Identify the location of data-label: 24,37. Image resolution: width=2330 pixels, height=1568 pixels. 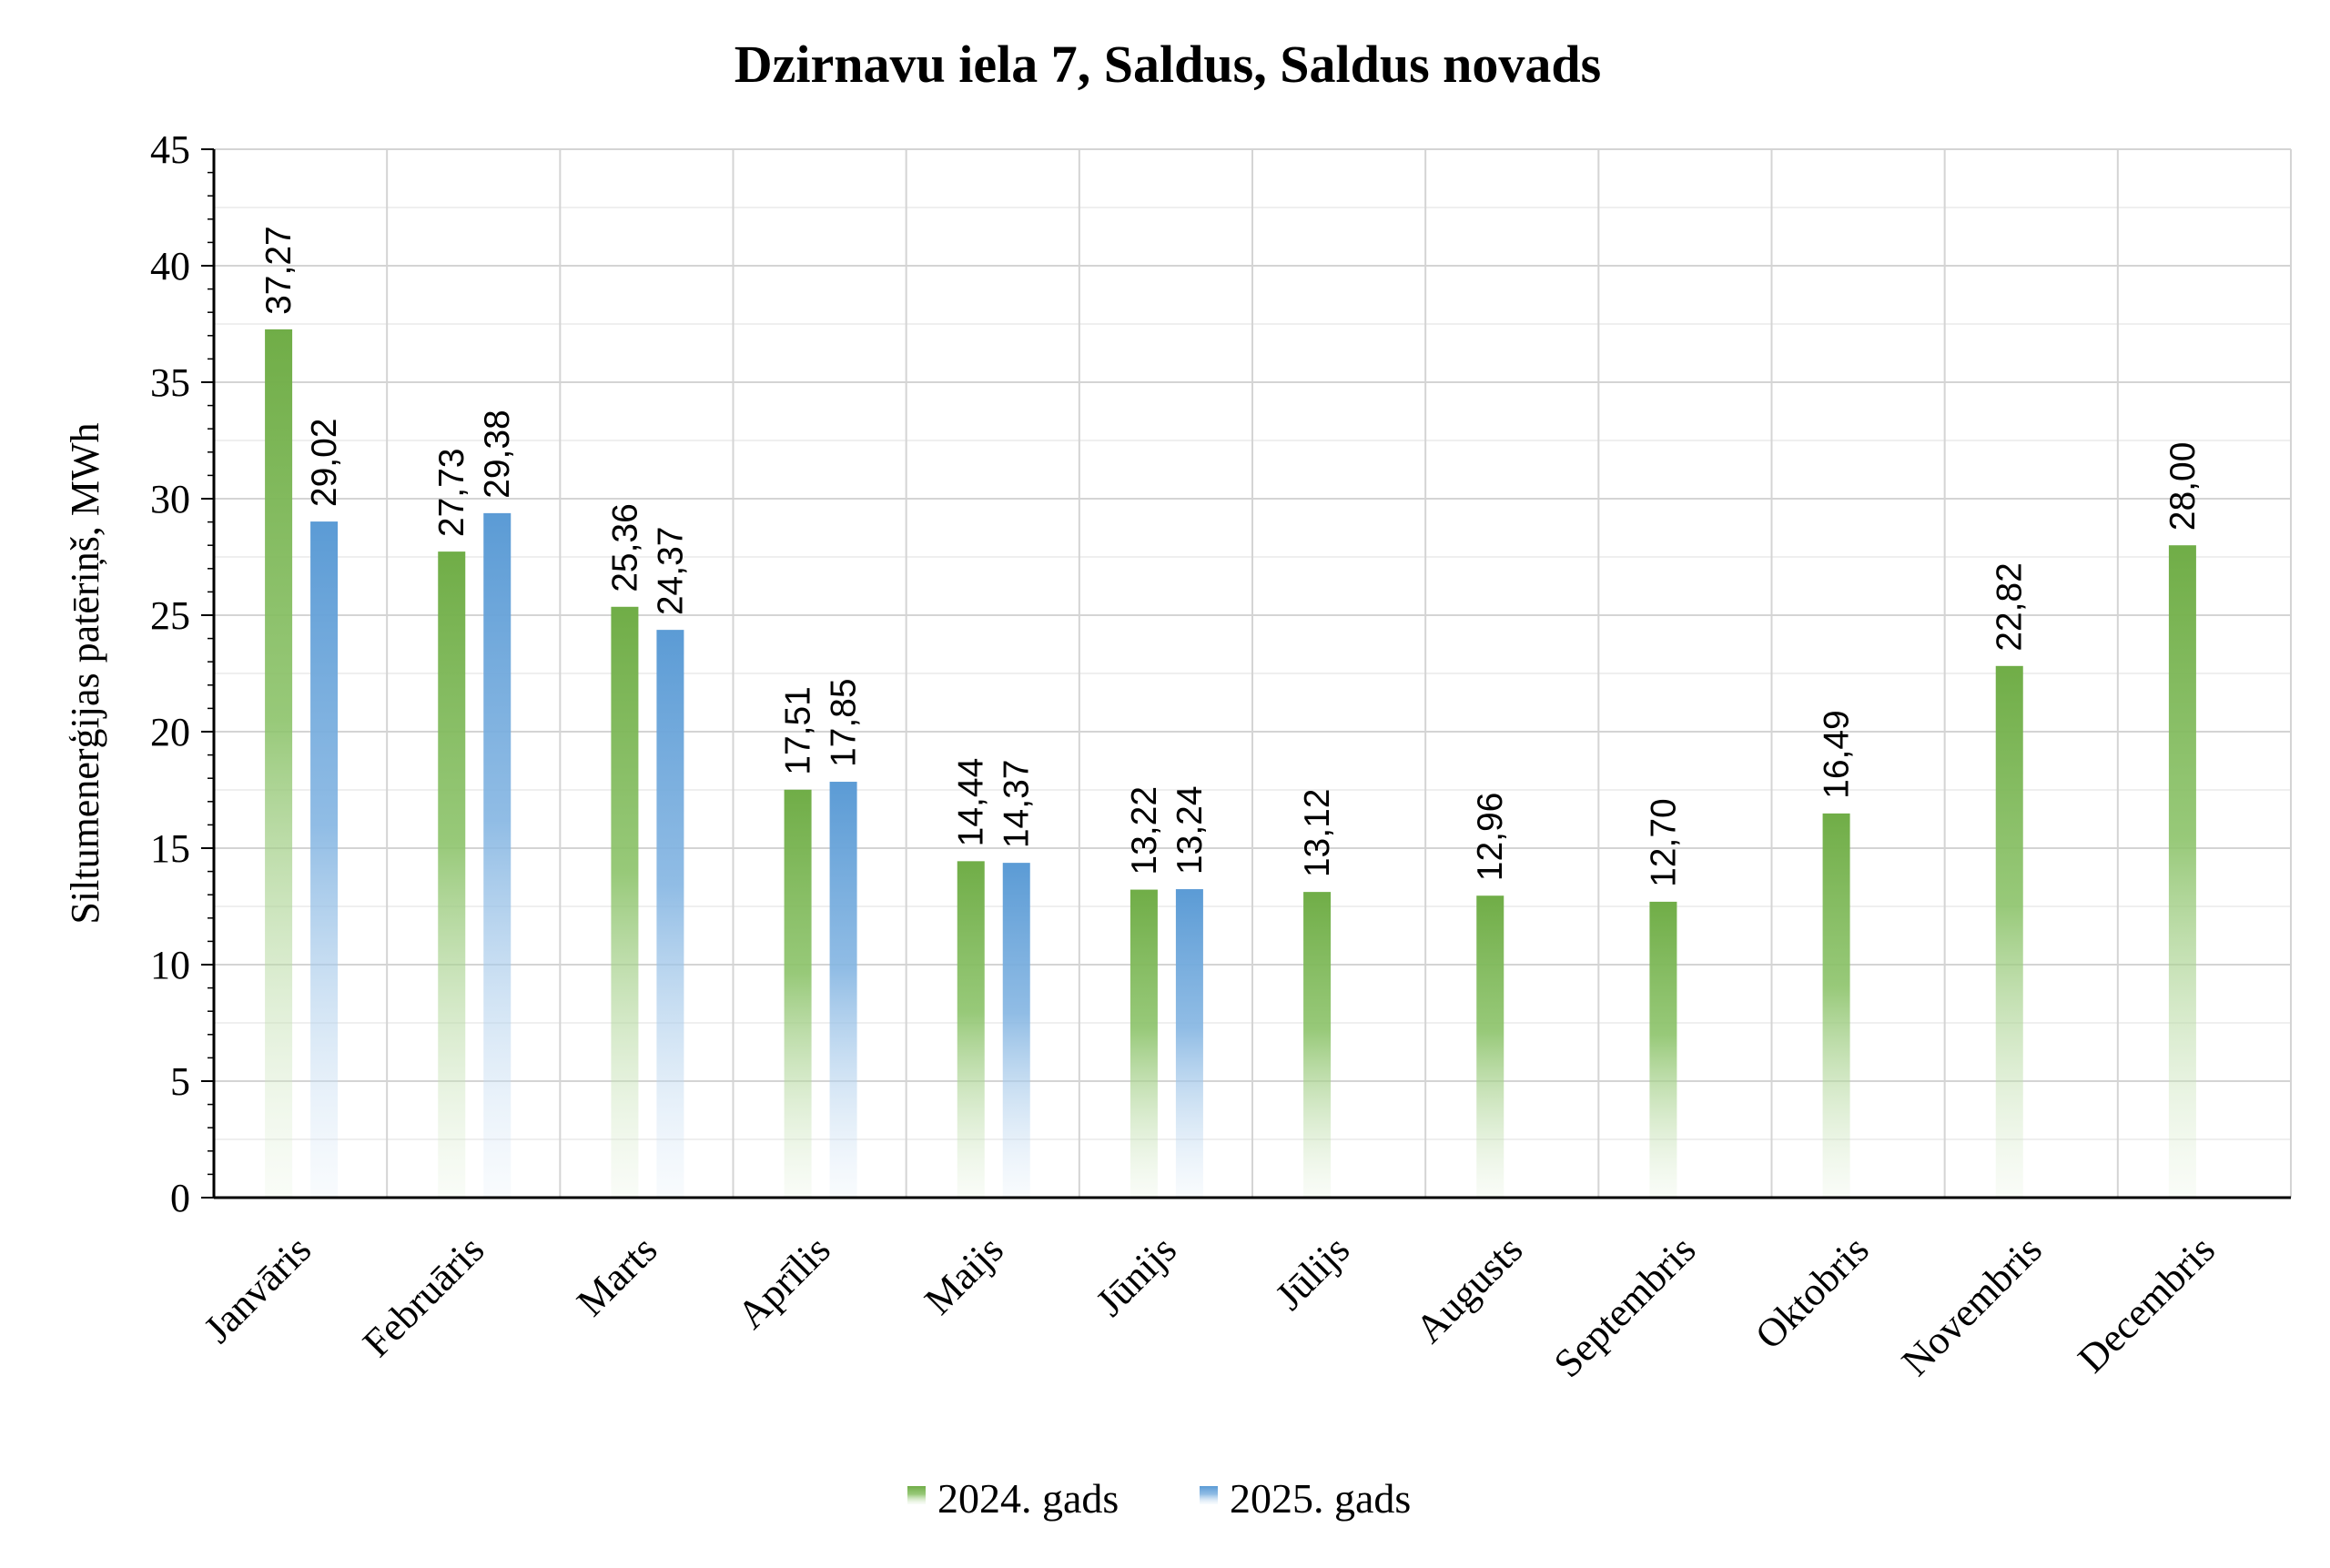
(670, 571).